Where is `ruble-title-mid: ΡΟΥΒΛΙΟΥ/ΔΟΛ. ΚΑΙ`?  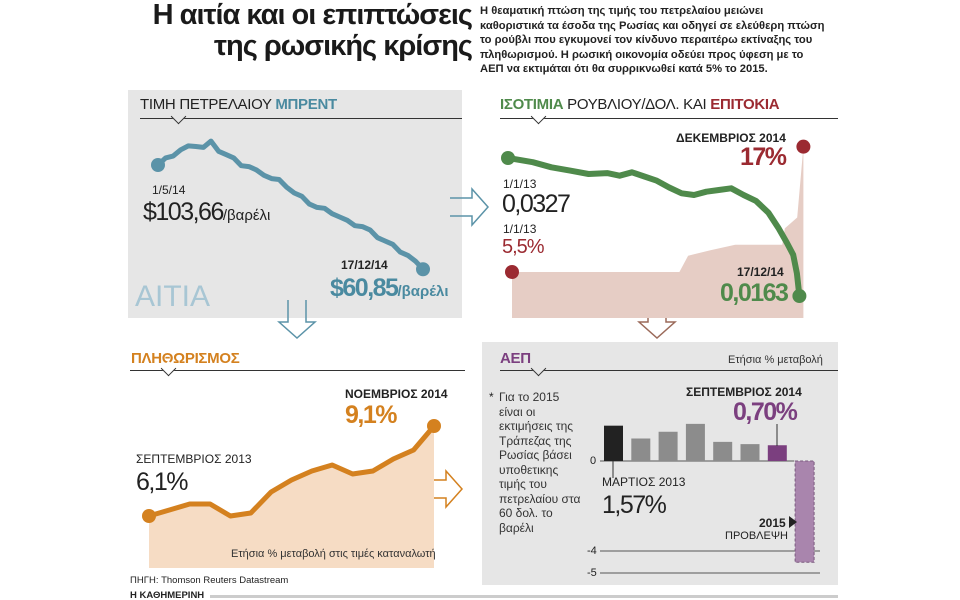
ruble-title-mid: ΡΟΥΒΛΙΟΥ/ΔΟΛ. ΚΑΙ is located at coordinates (637, 104).